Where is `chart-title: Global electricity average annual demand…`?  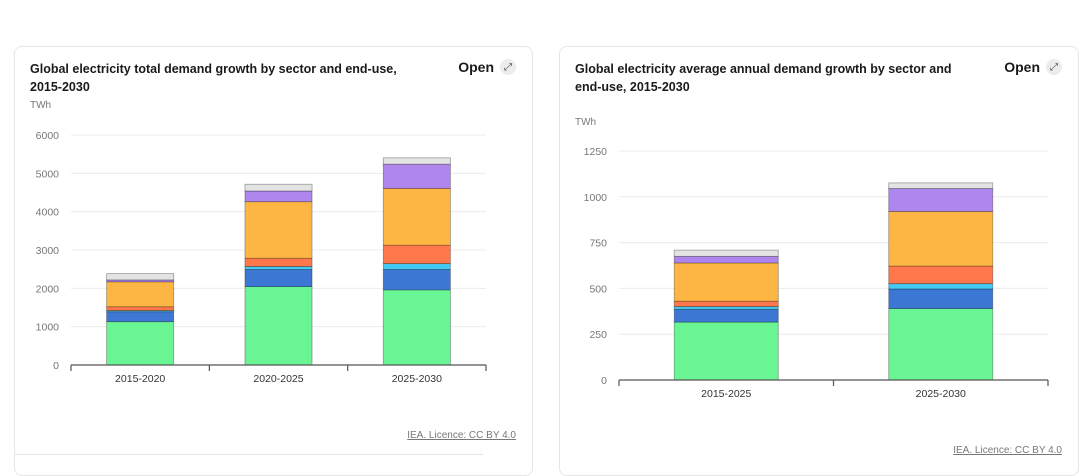
chart-title: Global electricity average annual demand… is located at coordinates (763, 78).